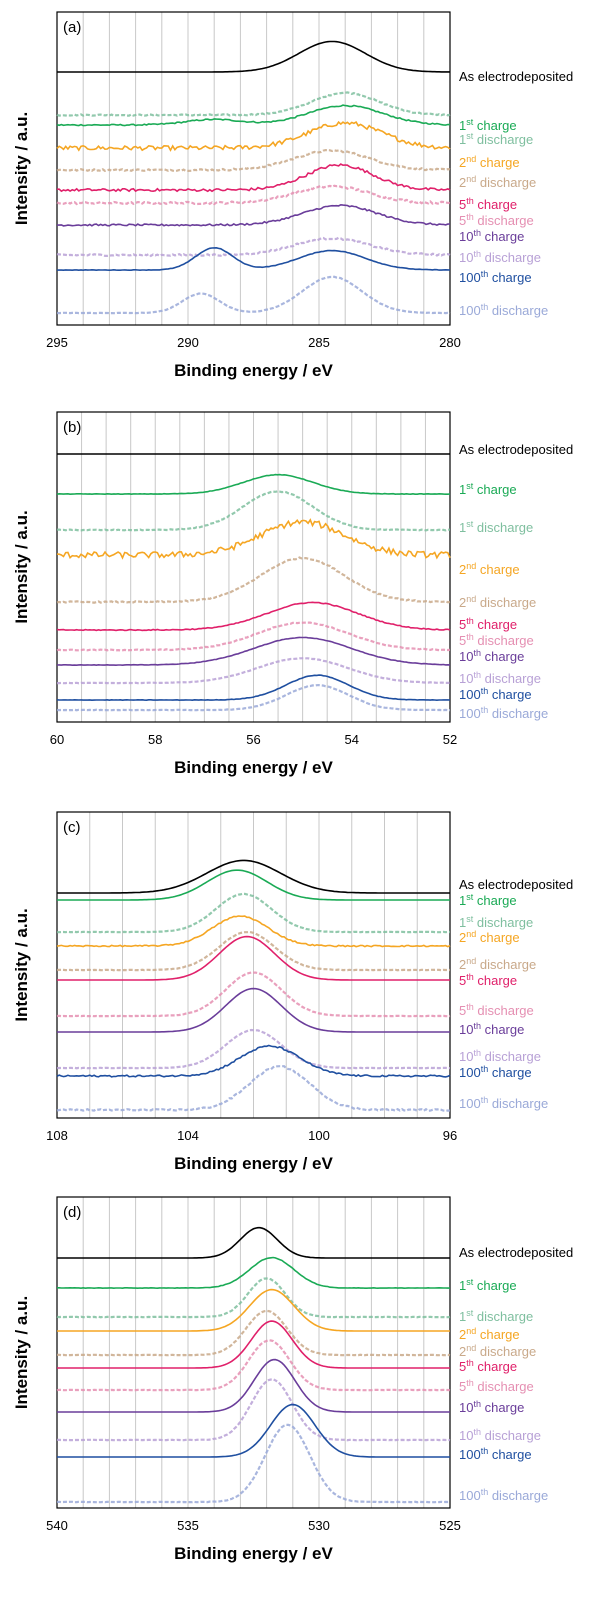  Describe the element at coordinates (188, 1135) in the screenshot. I see `x-tick-label: 104` at that location.